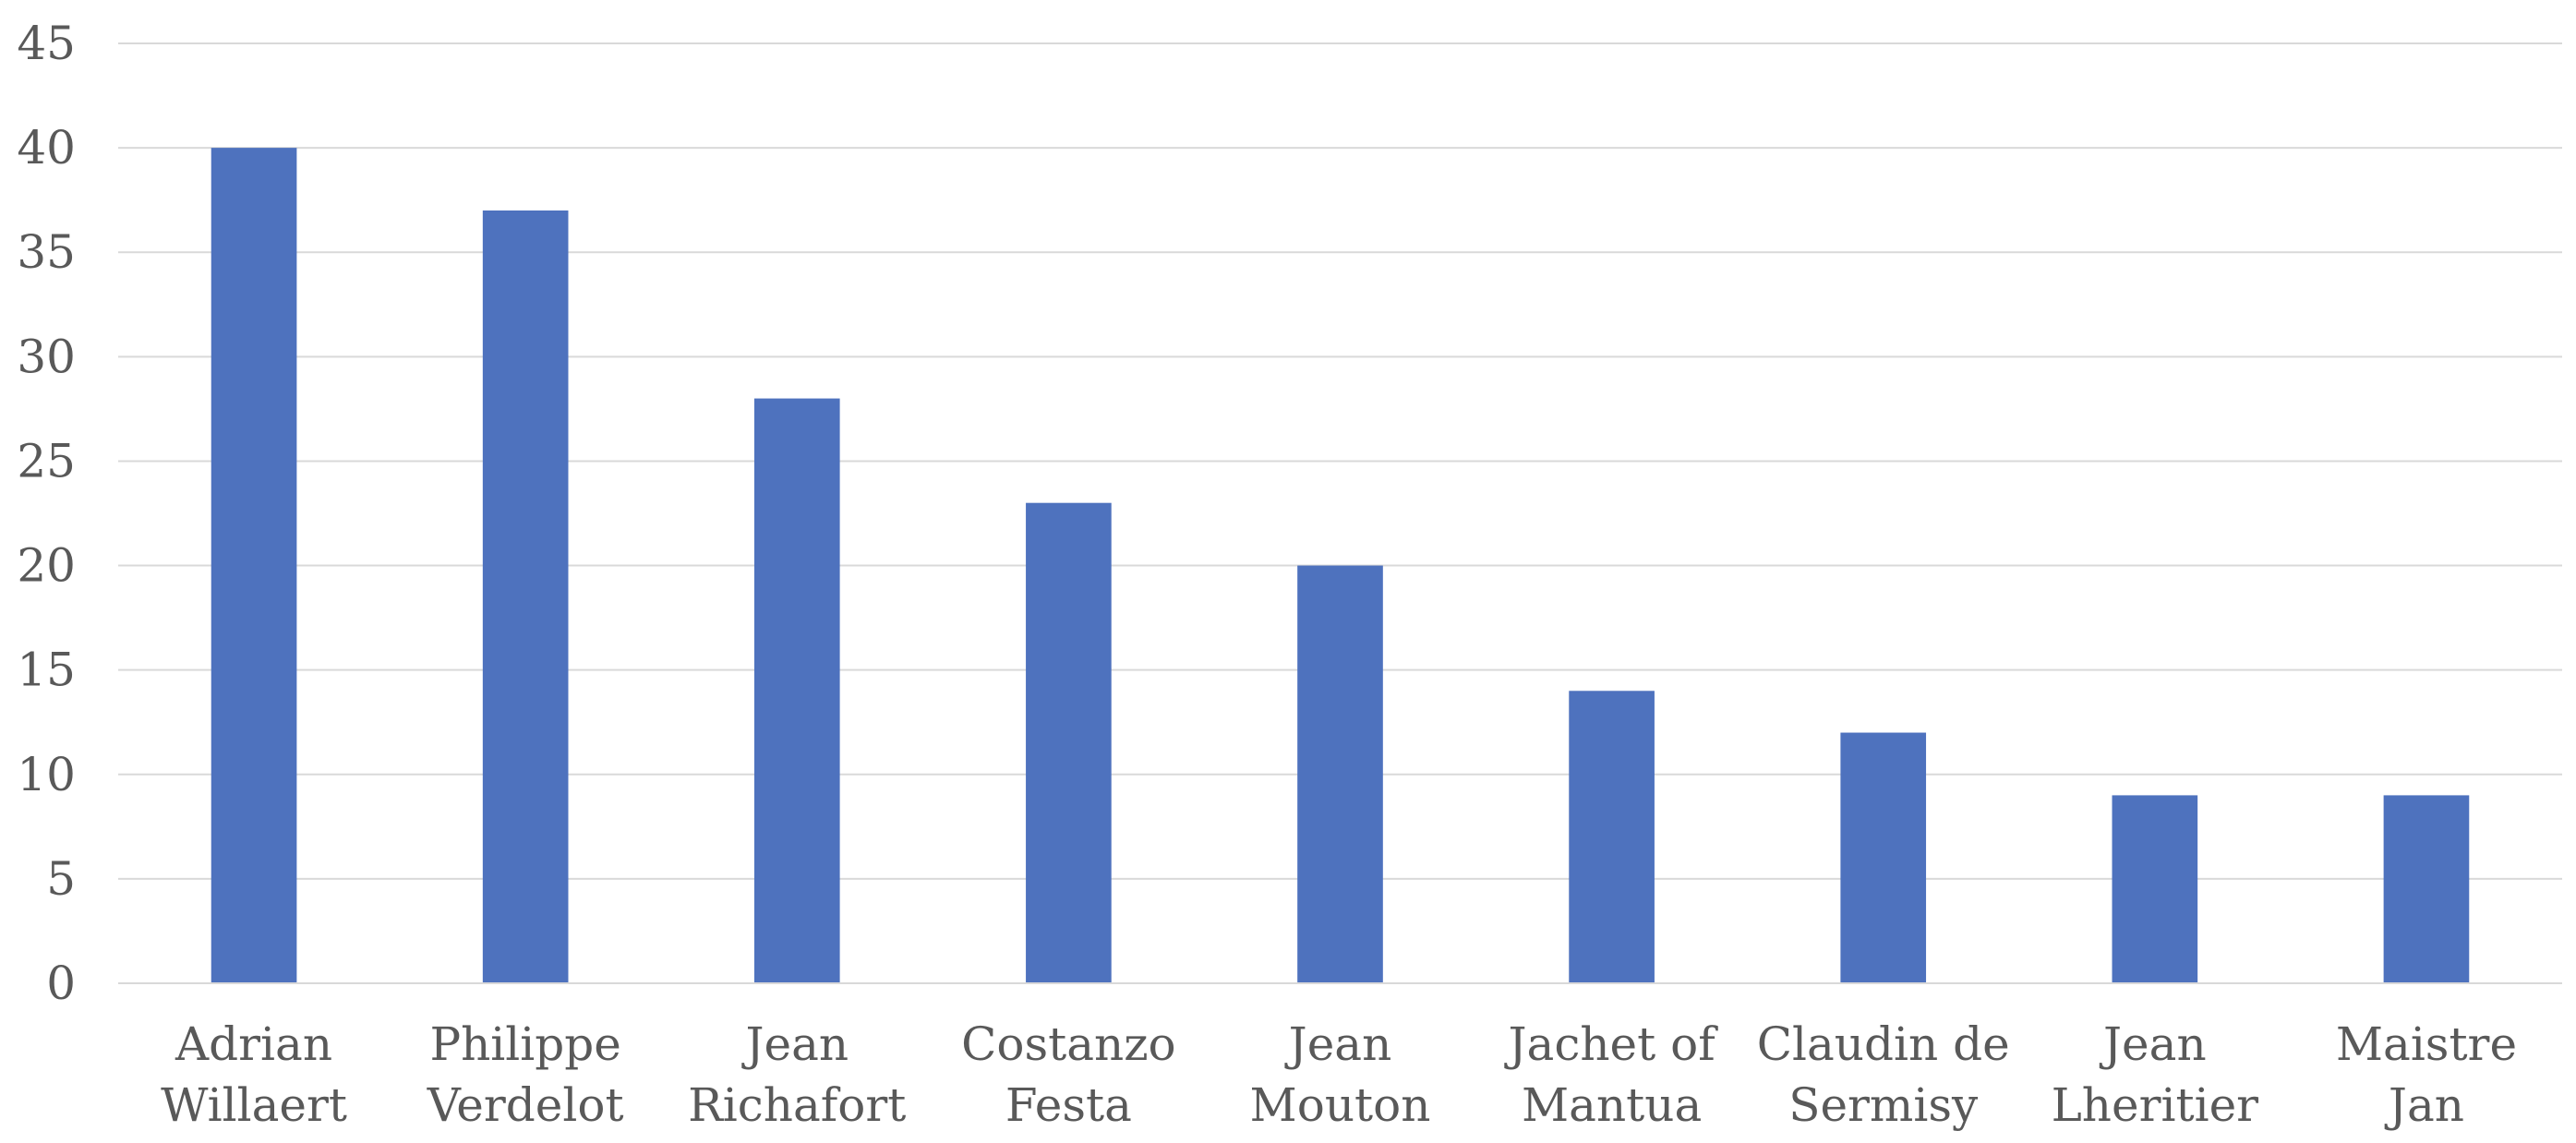  What do you see at coordinates (1610, 1074) in the screenshot?
I see `x-tick-label: Jachet of Mantua` at bounding box center [1610, 1074].